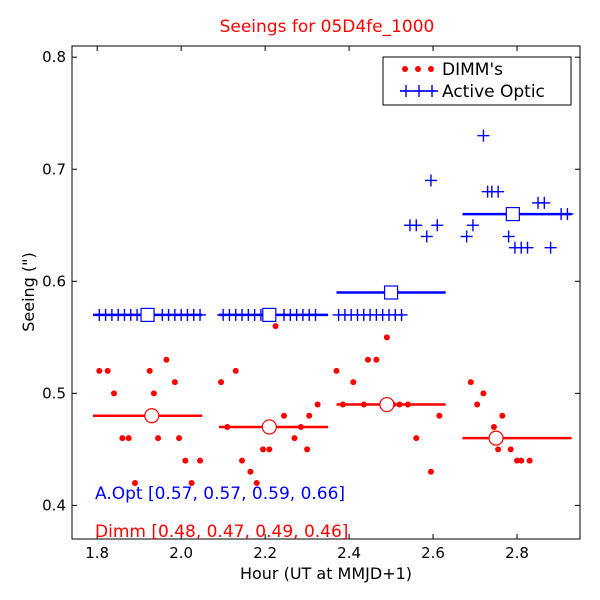 This screenshot has height=600, width=600. Describe the element at coordinates (327, 27) in the screenshot. I see `chart-title: Seeings for 05D4fe_1000` at that location.